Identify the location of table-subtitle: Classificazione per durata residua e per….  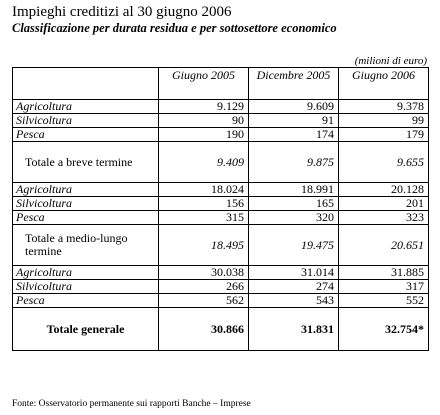
(174, 28).